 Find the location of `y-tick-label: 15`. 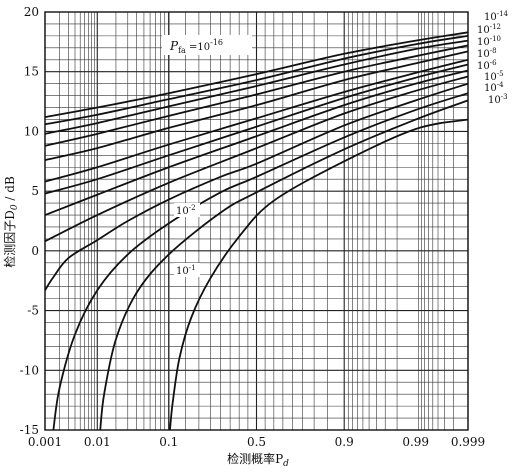

y-tick-label: 15 is located at coordinates (31, 72).